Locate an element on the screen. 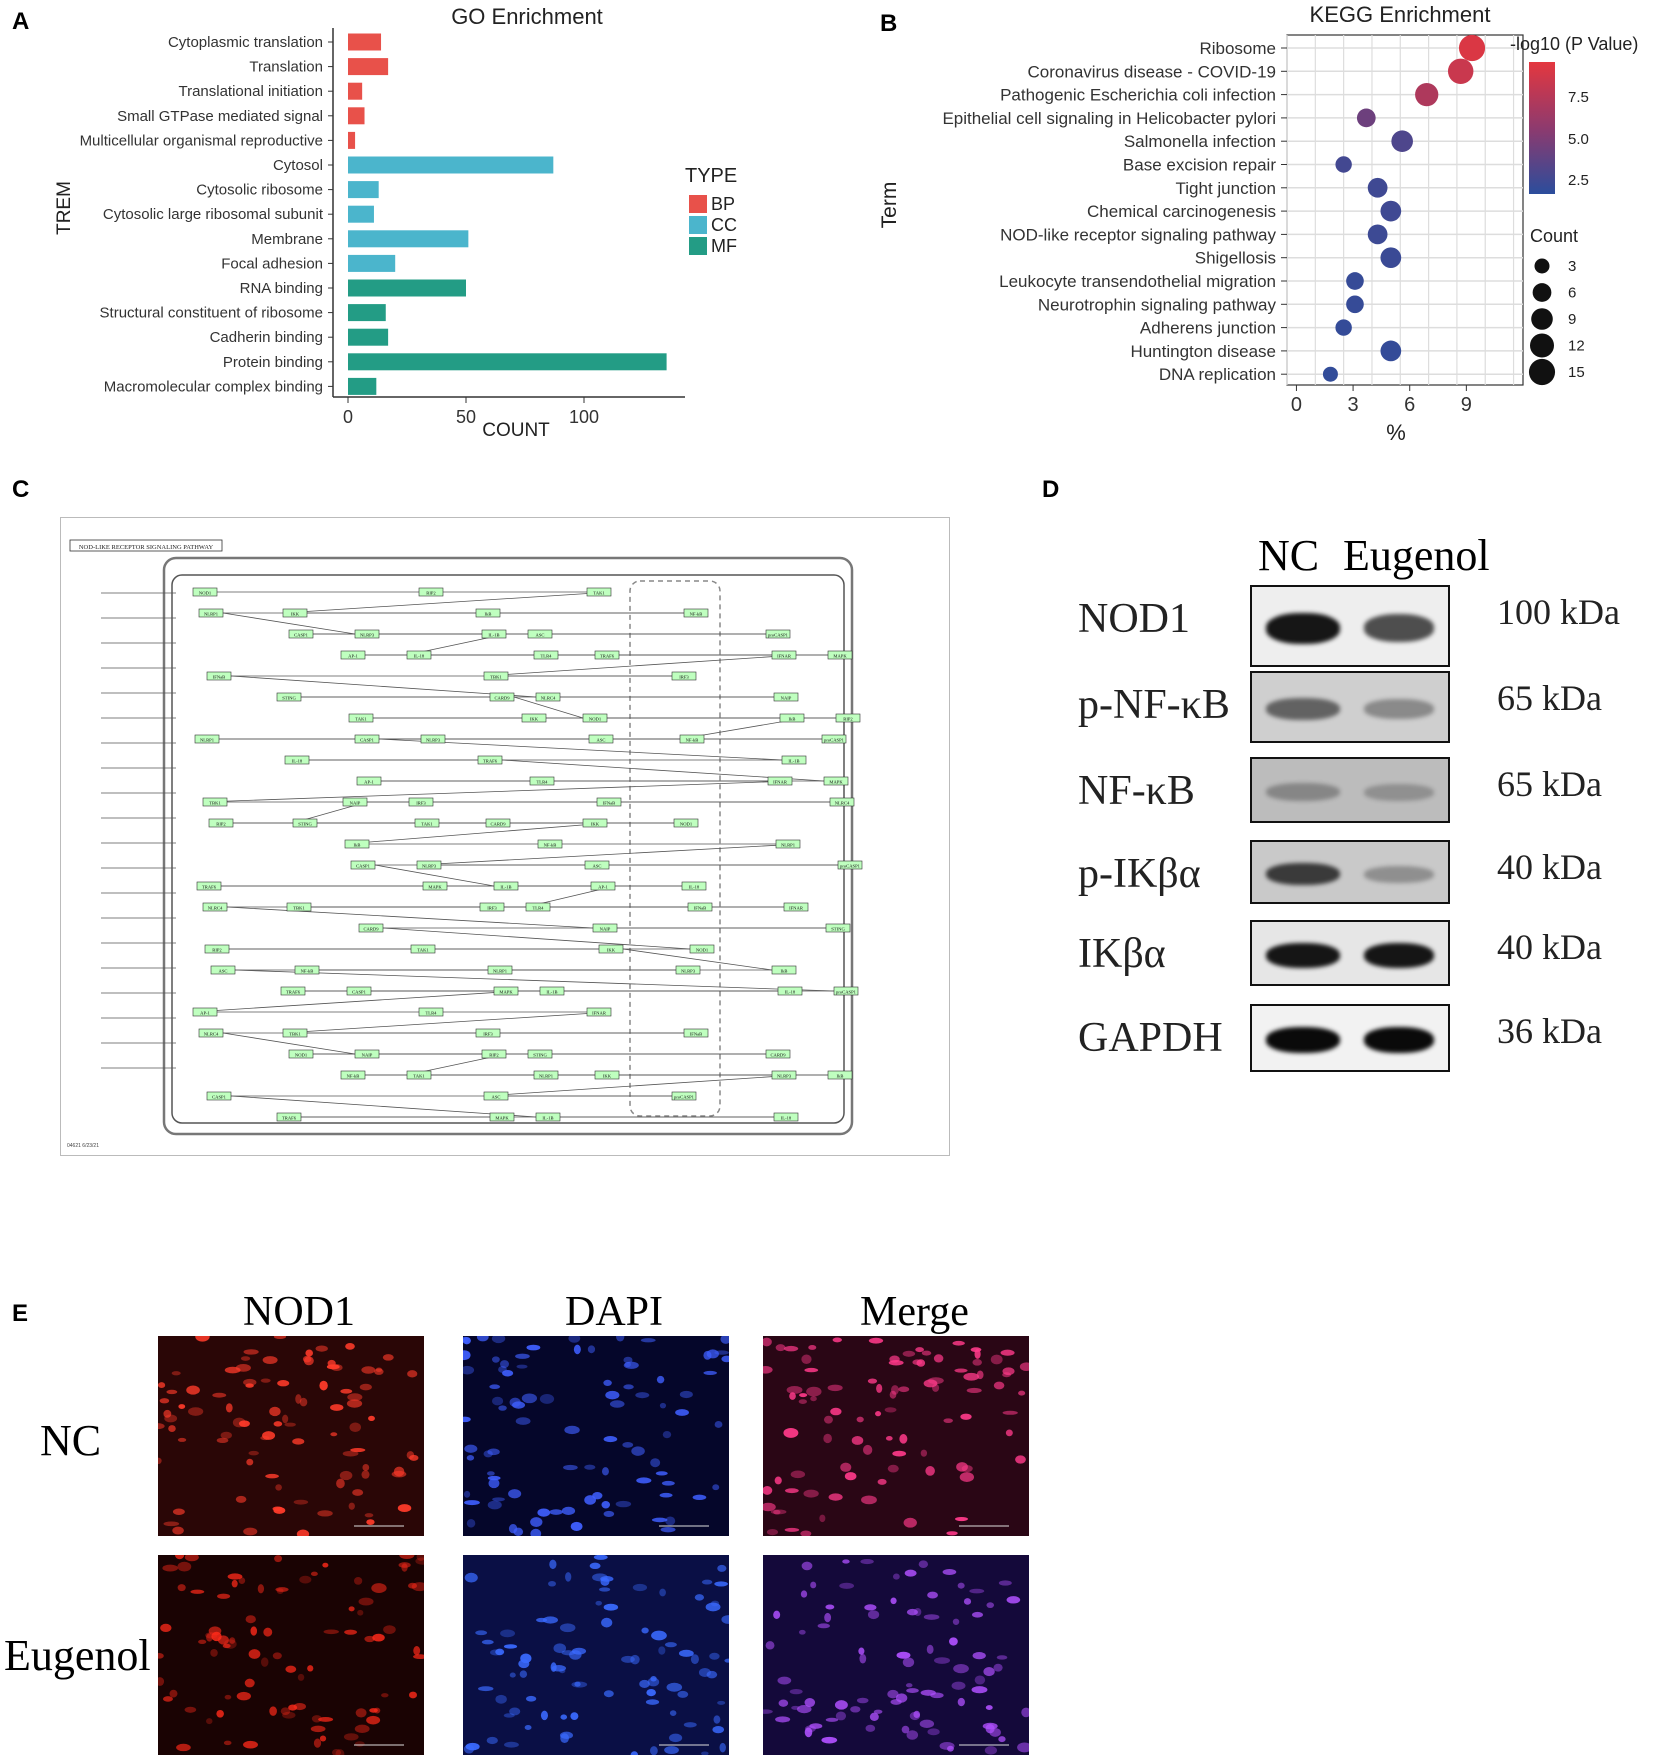 This screenshot has height=1762, width=1654. svg-text: STING is located at coordinates (838, 929).